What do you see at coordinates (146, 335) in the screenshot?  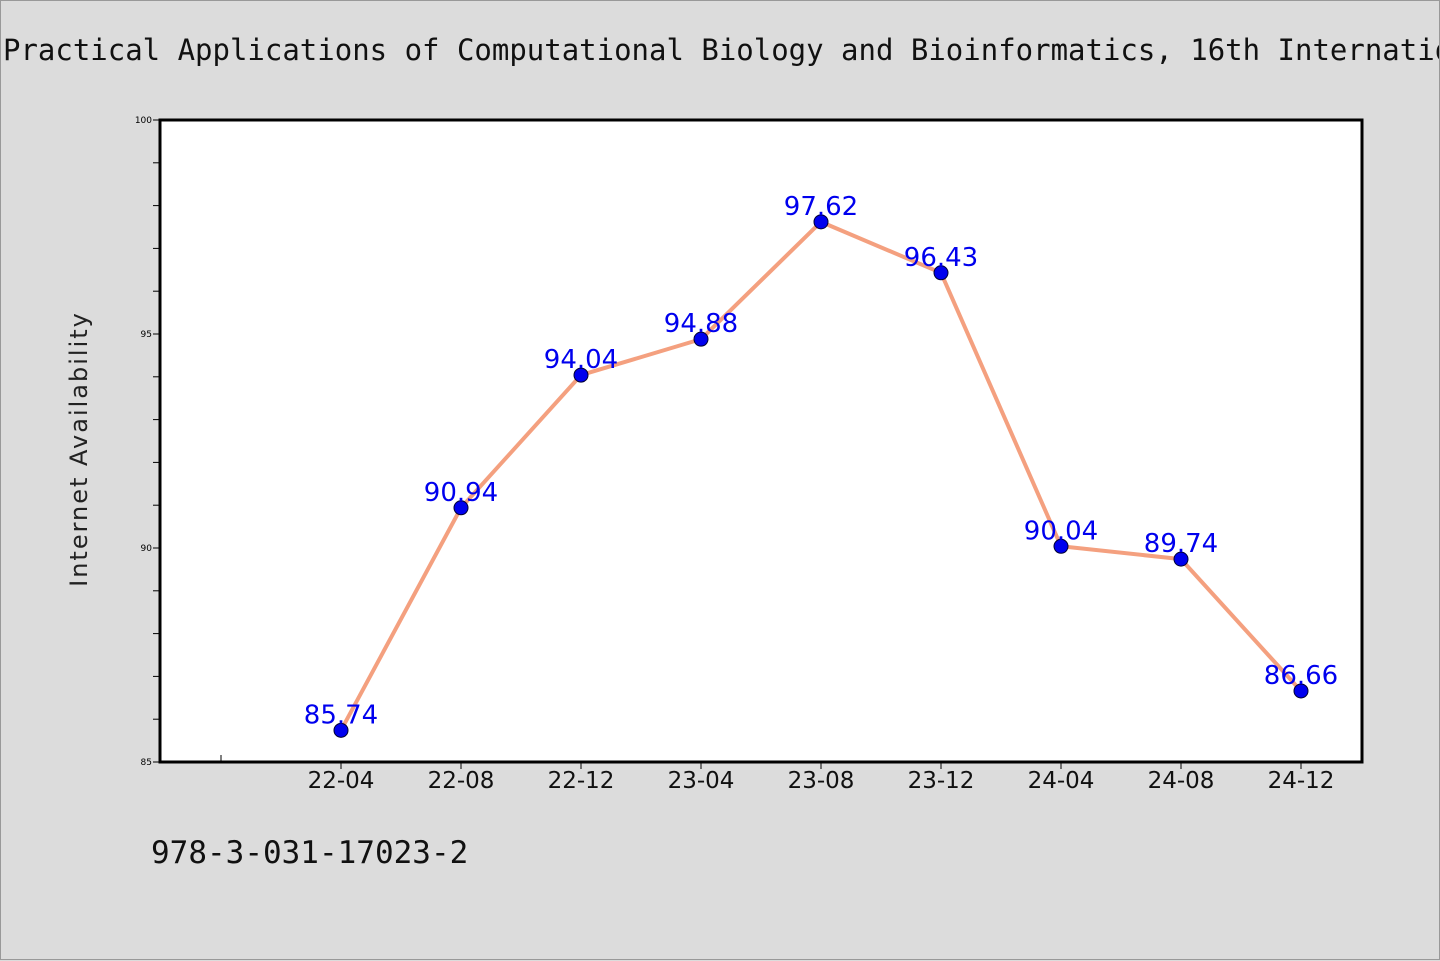 I see `y-tick-label: 95` at bounding box center [146, 335].